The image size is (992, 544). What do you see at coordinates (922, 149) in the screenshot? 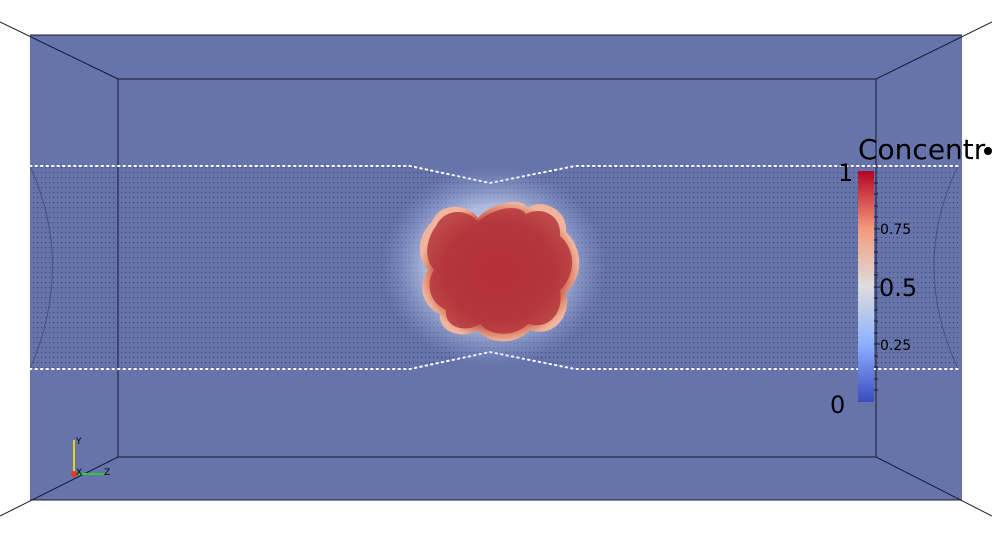
I see `colorbar-title: Concentr` at bounding box center [922, 149].